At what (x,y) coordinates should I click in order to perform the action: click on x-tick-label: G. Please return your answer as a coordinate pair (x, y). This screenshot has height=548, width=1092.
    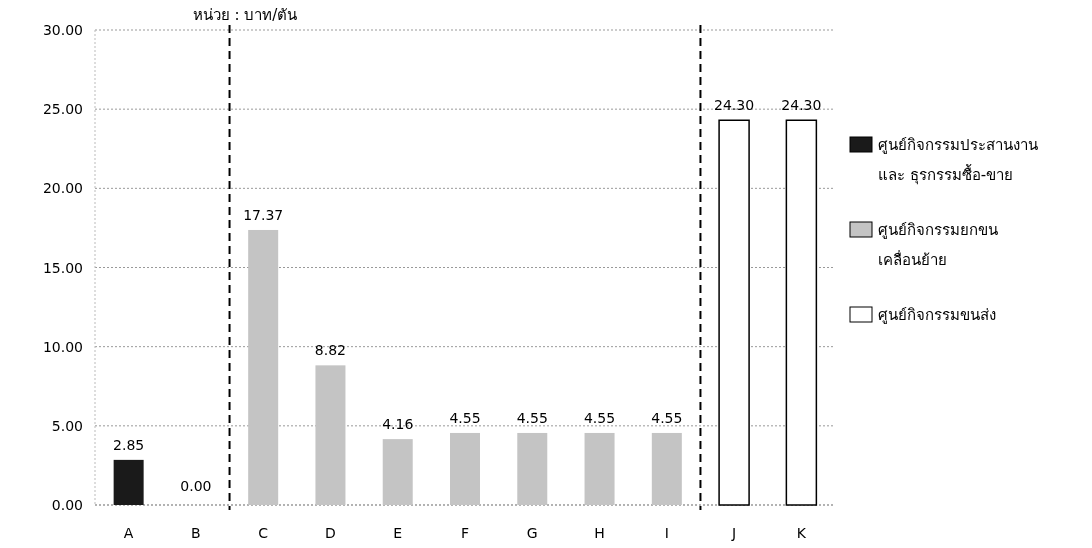
    Looking at the image, I should click on (532, 533).